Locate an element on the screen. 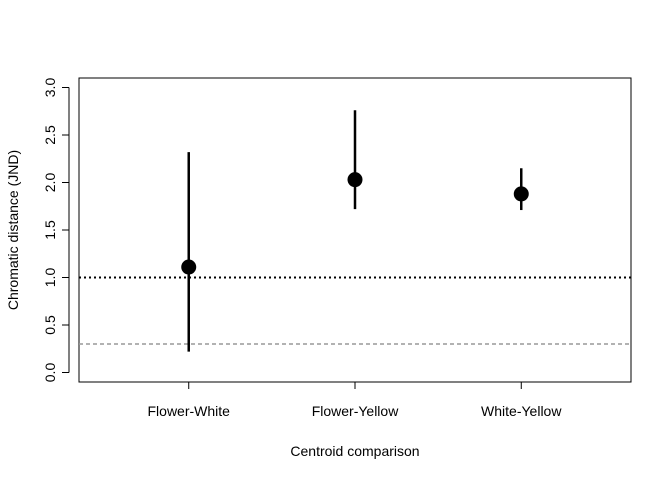 This screenshot has width=672, height=480. y-tick-label-0: 0.0 is located at coordinates (50, 373).